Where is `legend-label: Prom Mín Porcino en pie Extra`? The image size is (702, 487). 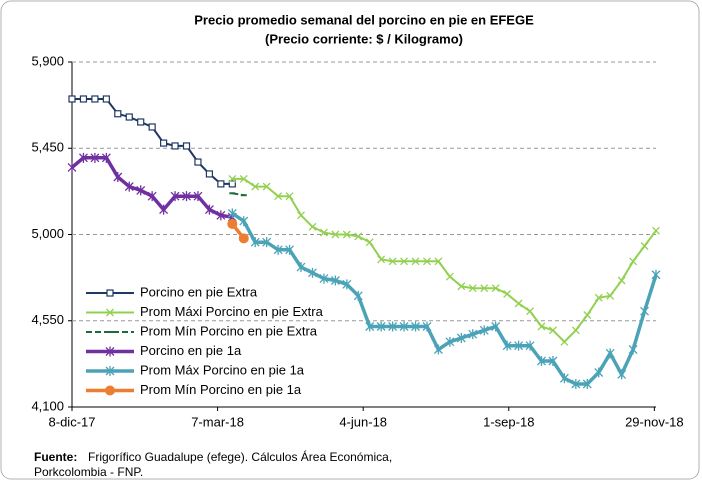 legend-label: Prom Mín Porcino en pie Extra is located at coordinates (229, 330).